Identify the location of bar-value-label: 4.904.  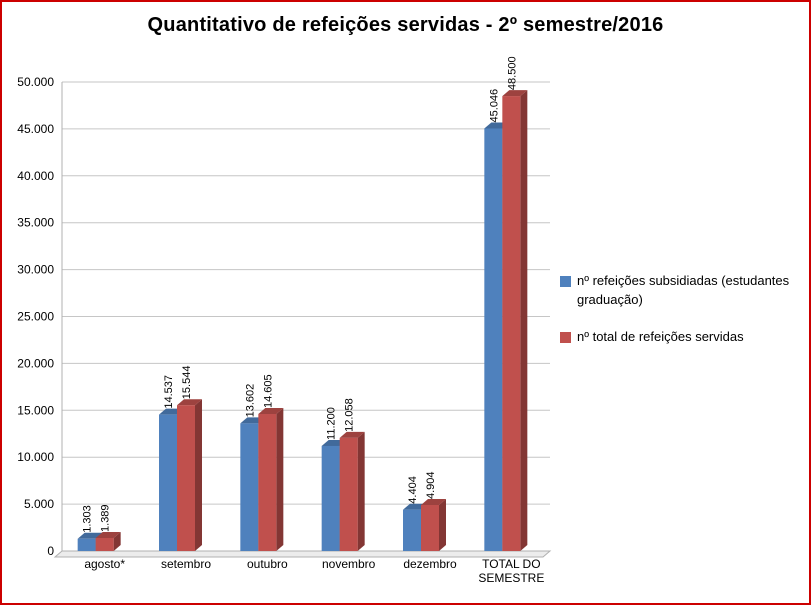
(431, 485).